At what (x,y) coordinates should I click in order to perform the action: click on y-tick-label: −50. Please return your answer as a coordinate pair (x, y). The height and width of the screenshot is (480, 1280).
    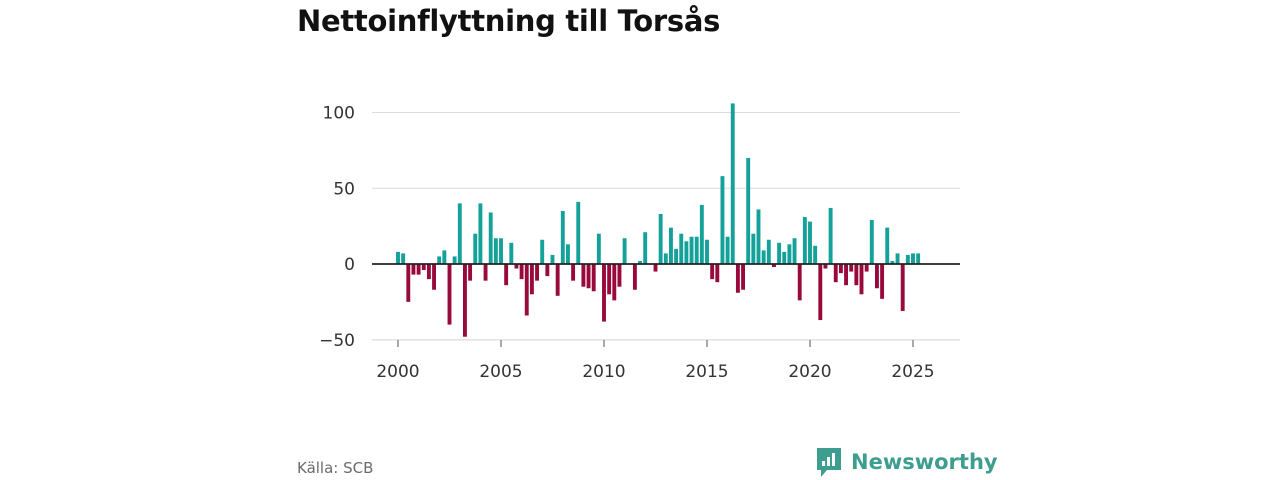
    Looking at the image, I should click on (337, 341).